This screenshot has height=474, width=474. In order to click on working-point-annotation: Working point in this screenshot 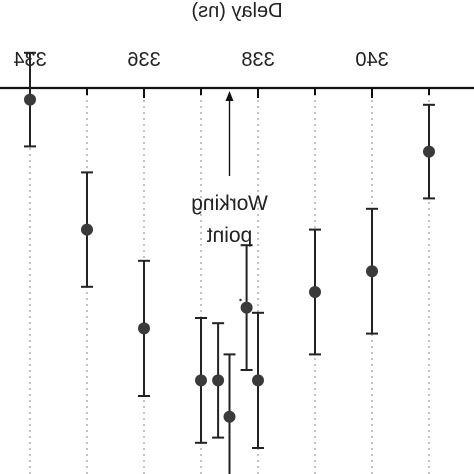, I will do `click(229, 196)`.